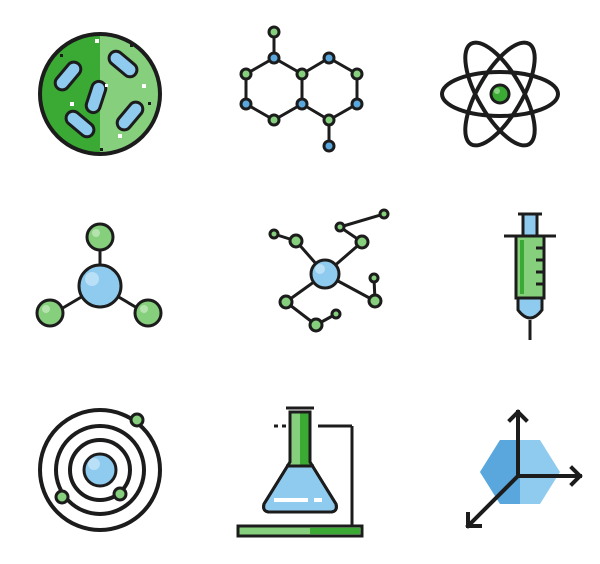  Describe the element at coordinates (500, 470) in the screenshot. I see `3d-axis-cube-icon` at that location.